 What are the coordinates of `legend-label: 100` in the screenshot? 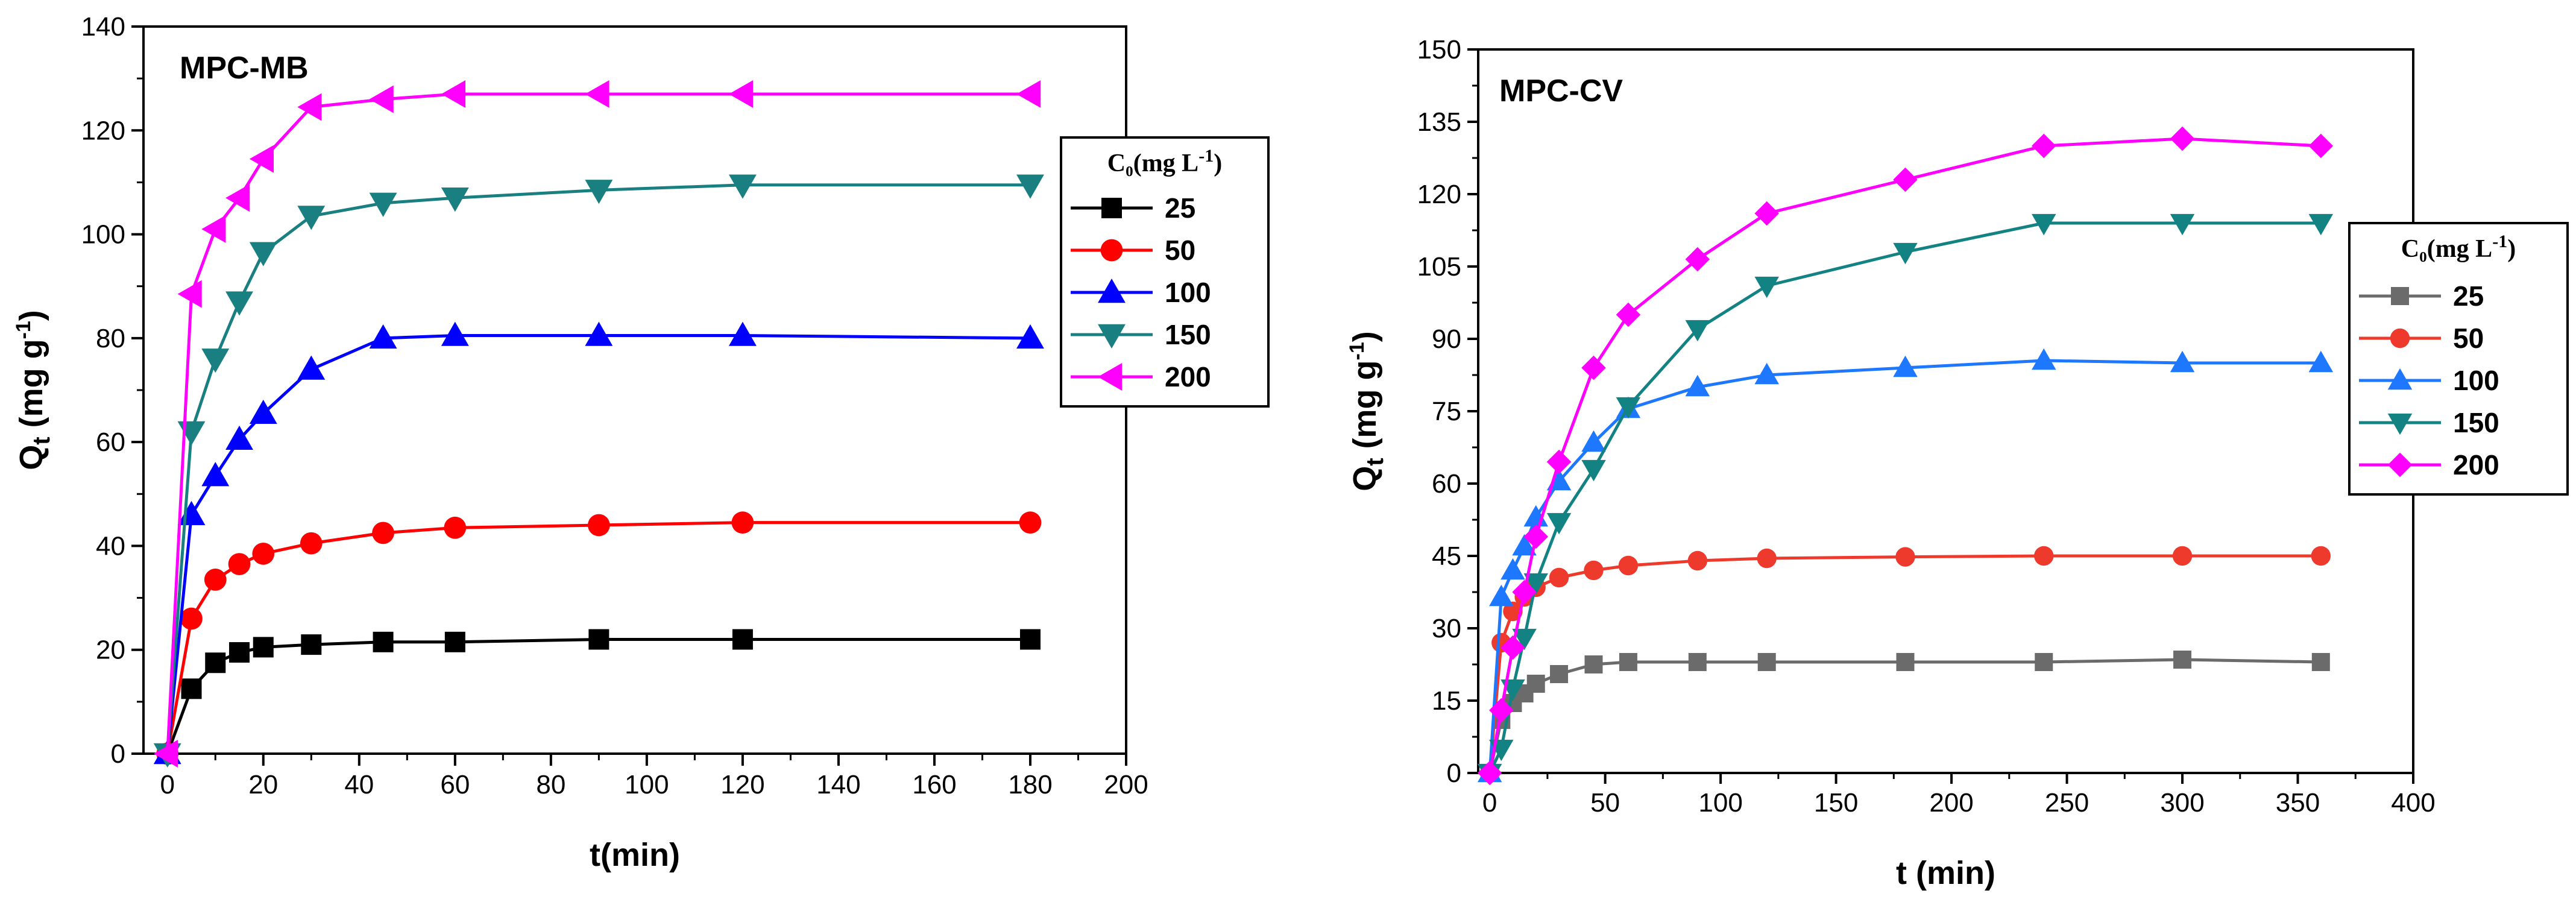 It's located at (1188, 292).